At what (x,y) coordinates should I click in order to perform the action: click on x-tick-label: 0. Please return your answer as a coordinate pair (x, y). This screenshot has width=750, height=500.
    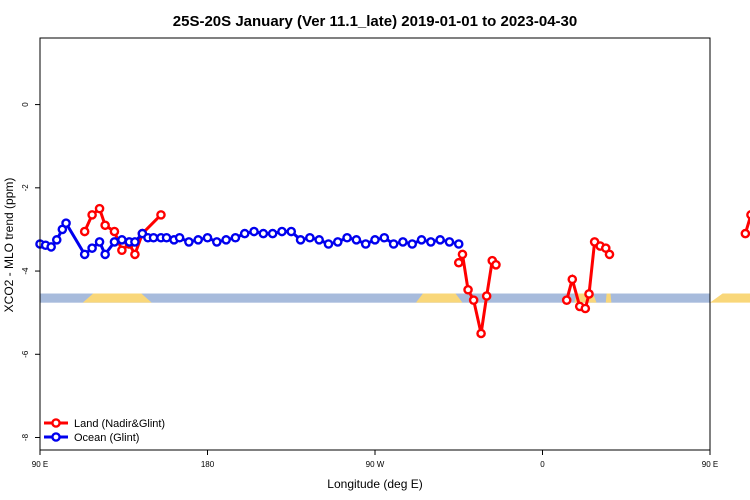
    Looking at the image, I should click on (542, 464).